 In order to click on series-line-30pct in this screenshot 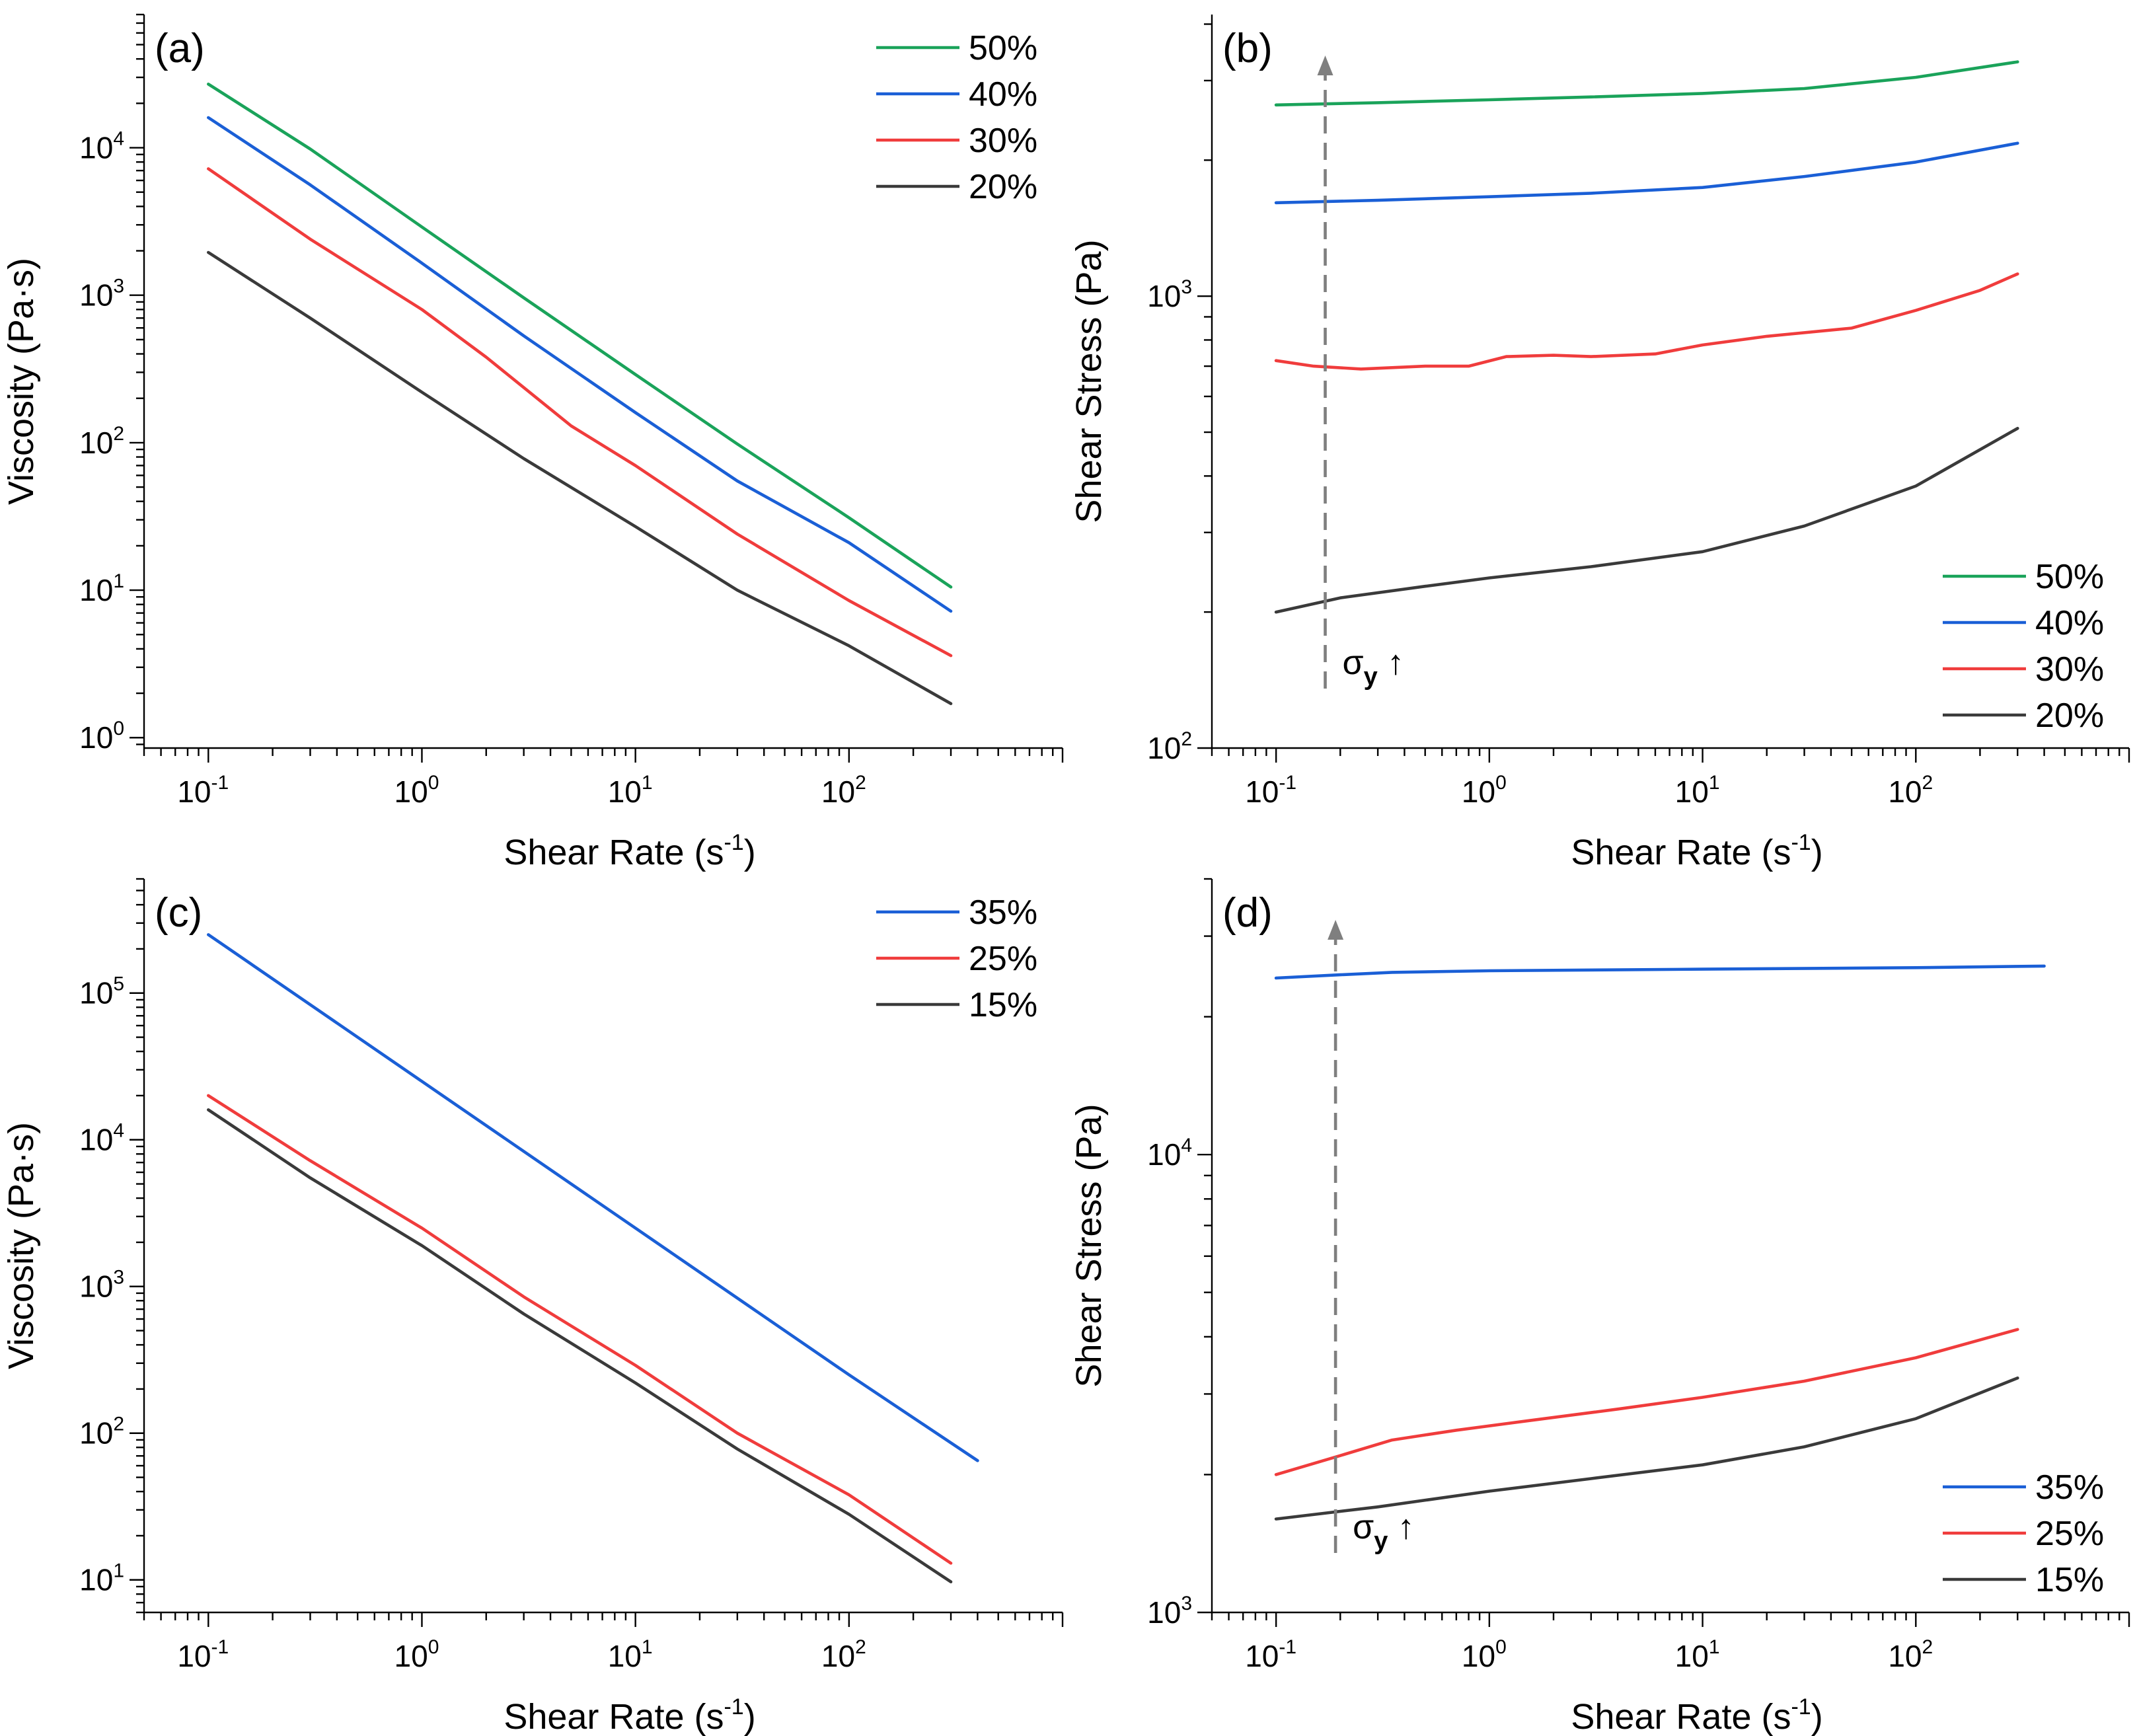, I will do `click(1647, 321)`.